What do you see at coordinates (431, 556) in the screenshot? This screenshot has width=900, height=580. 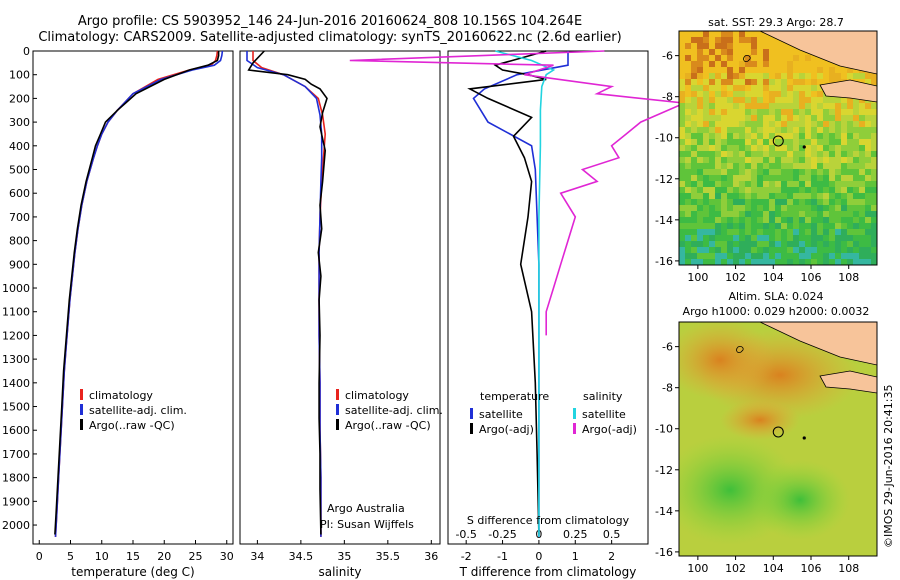 I see `x-tick-label: 36` at bounding box center [431, 556].